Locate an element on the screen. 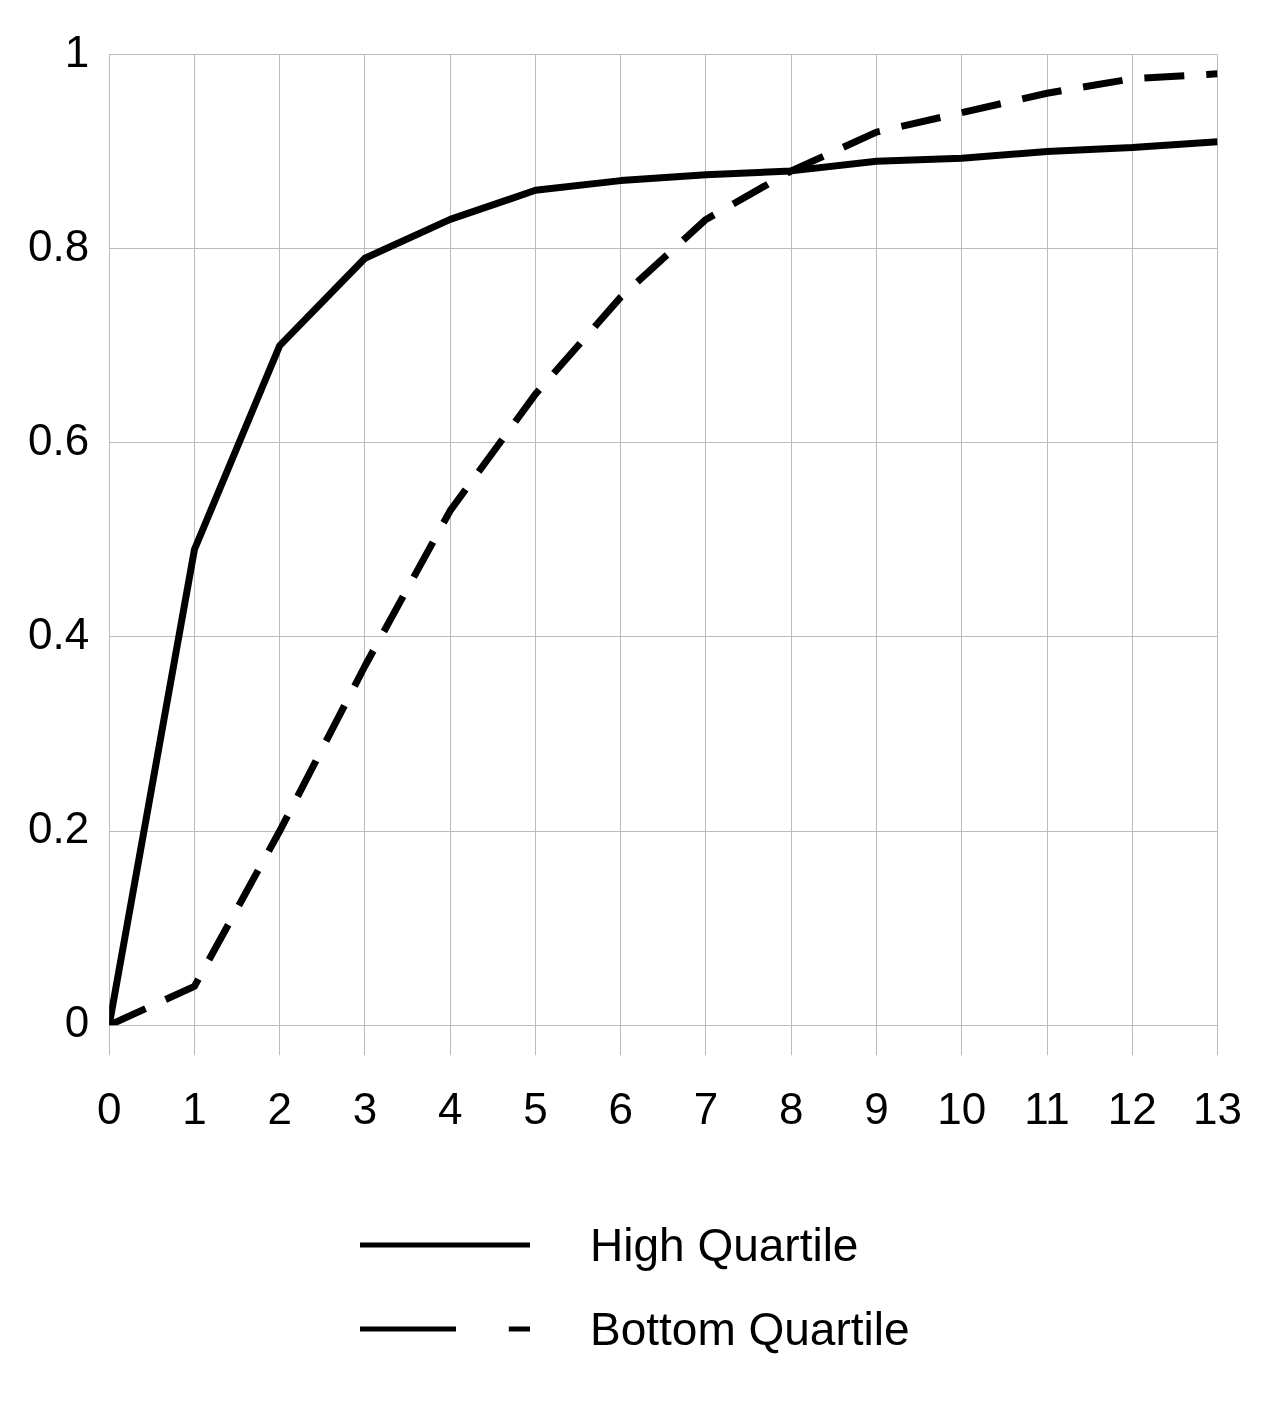 This screenshot has height=1417, width=1280. y-tick-label: 0 is located at coordinates (77, 1022).